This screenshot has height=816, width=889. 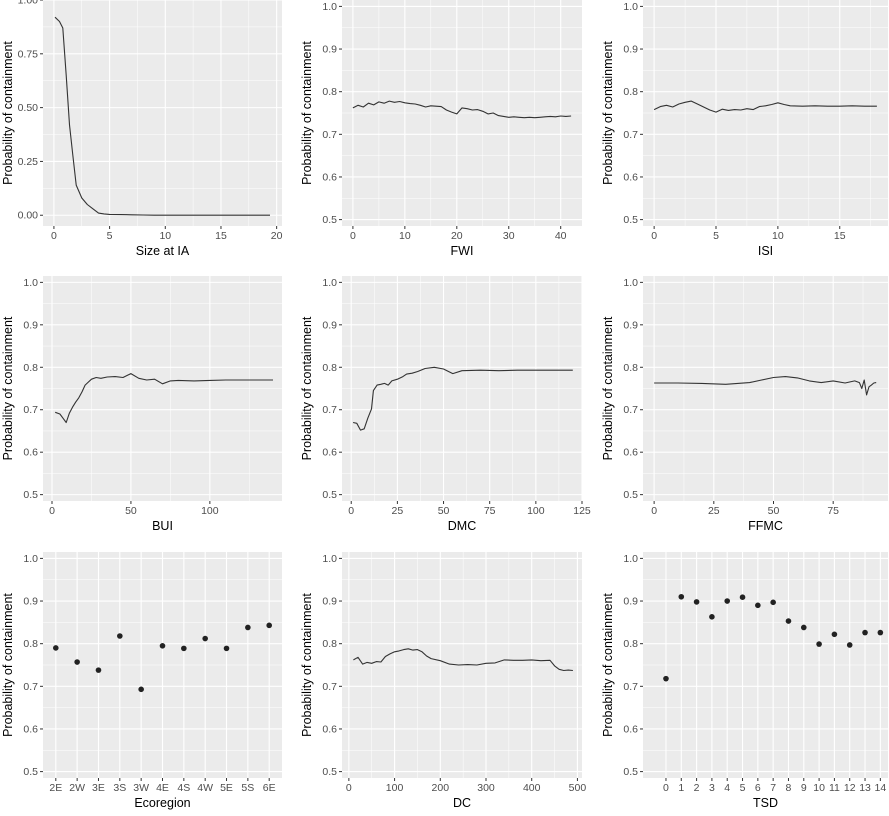 I want to click on x-tick-label: 100, so click(x=395, y=788).